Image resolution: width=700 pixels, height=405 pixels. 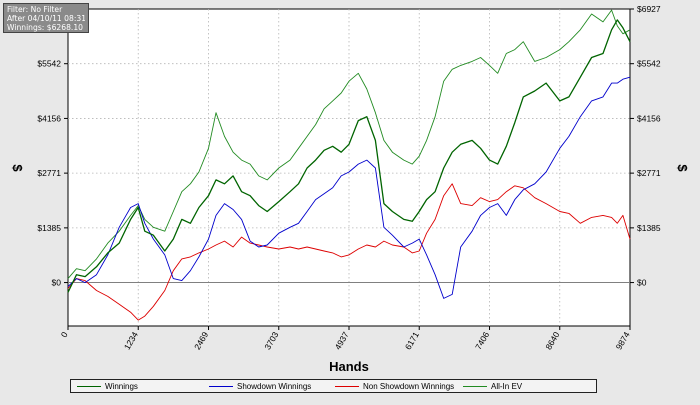 What do you see at coordinates (49, 64) in the screenshot?
I see `y-tick-label-left: $5542` at bounding box center [49, 64].